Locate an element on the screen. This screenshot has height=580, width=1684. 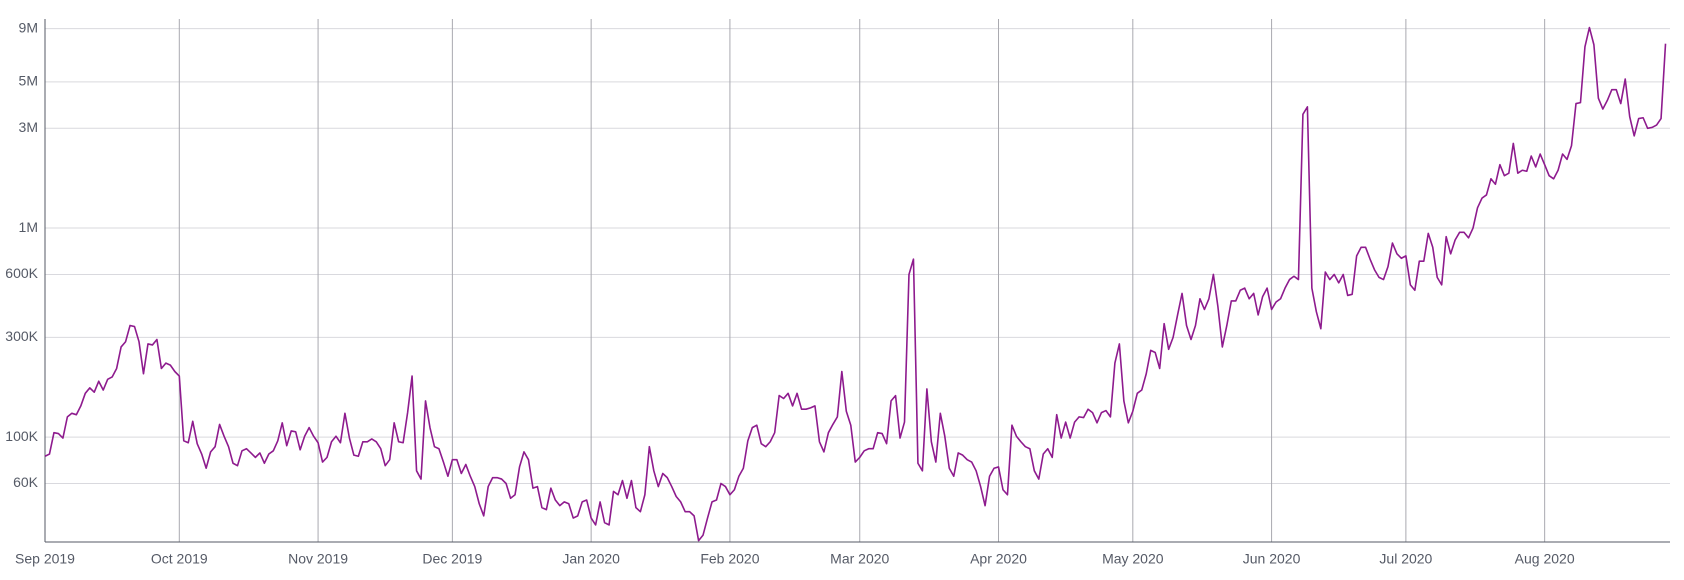
y-tick-label: 5M is located at coordinates (28, 81).